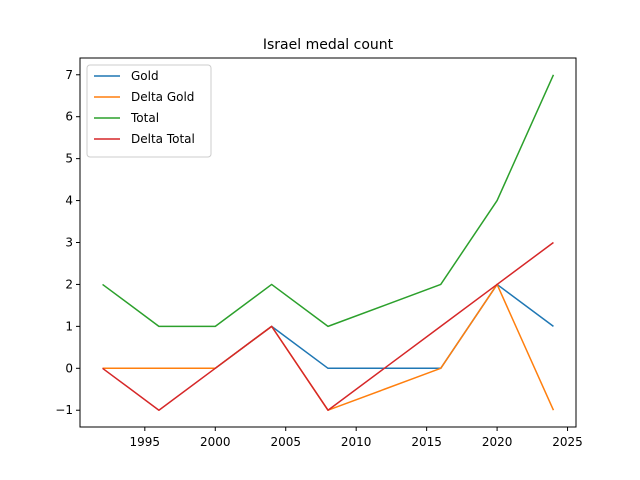  I want to click on x-tick-label: 2005, so click(285, 442).